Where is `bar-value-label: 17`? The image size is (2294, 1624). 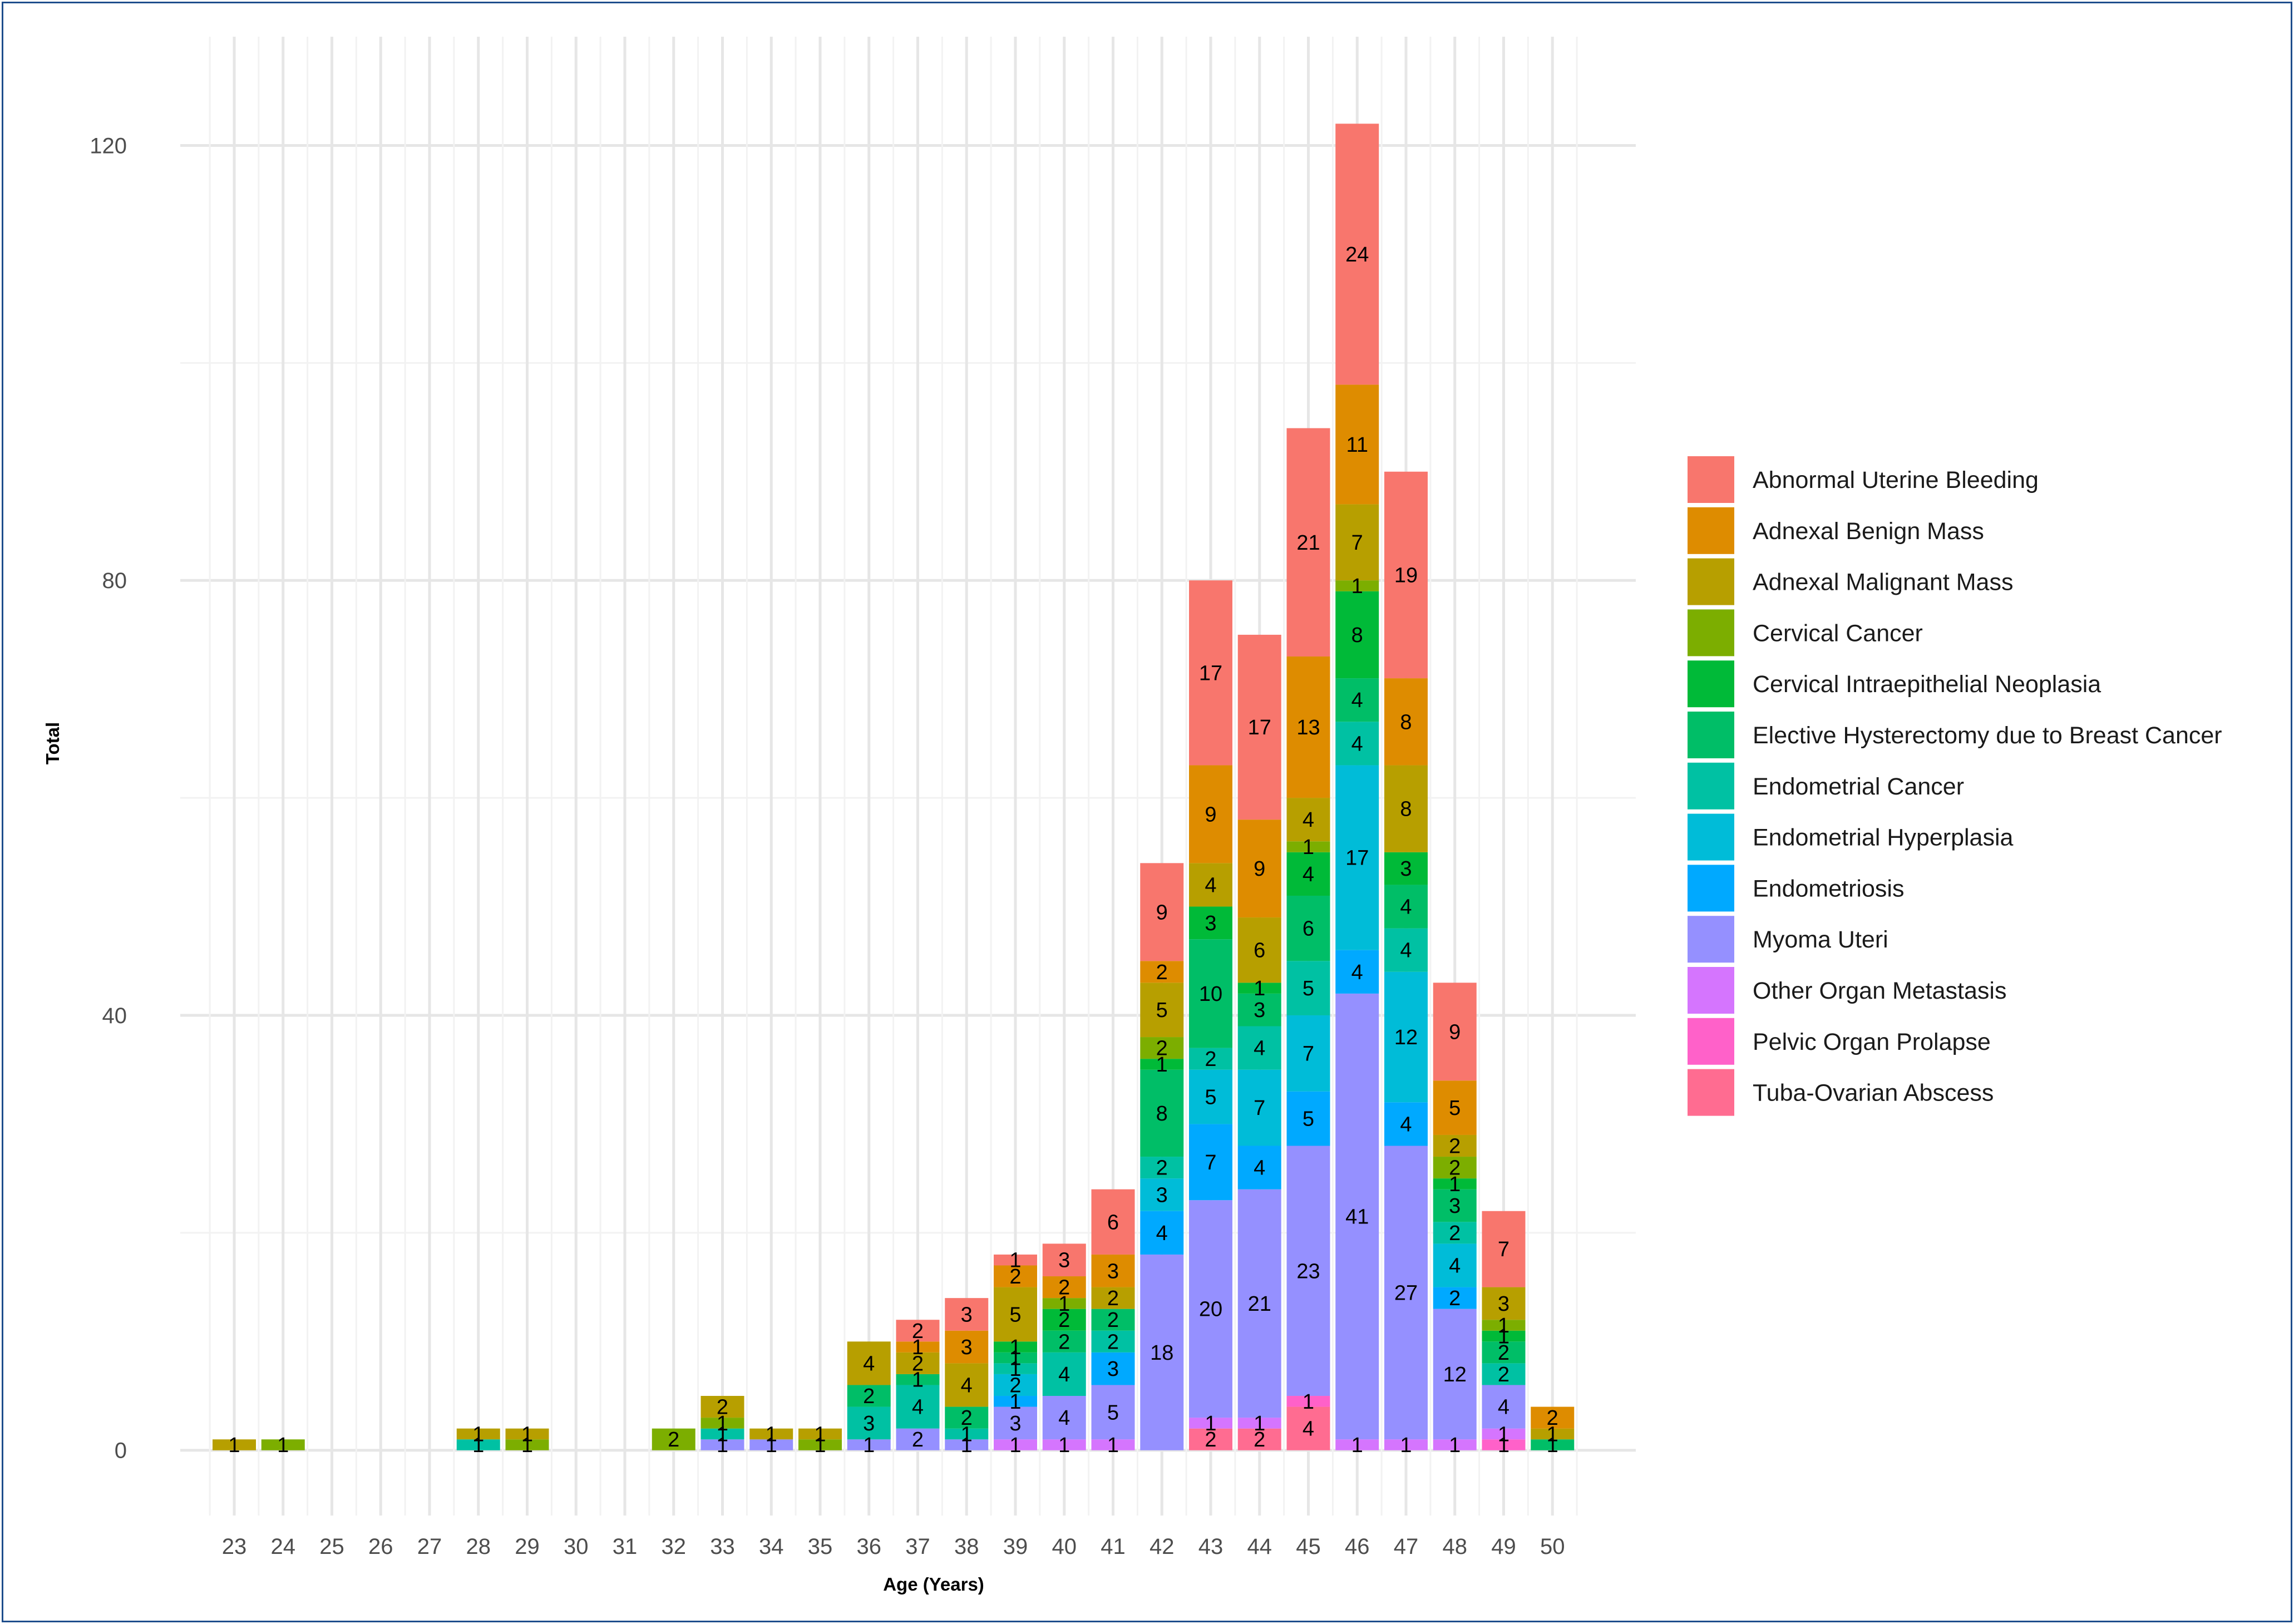
bar-value-label: 17 is located at coordinates (1357, 858).